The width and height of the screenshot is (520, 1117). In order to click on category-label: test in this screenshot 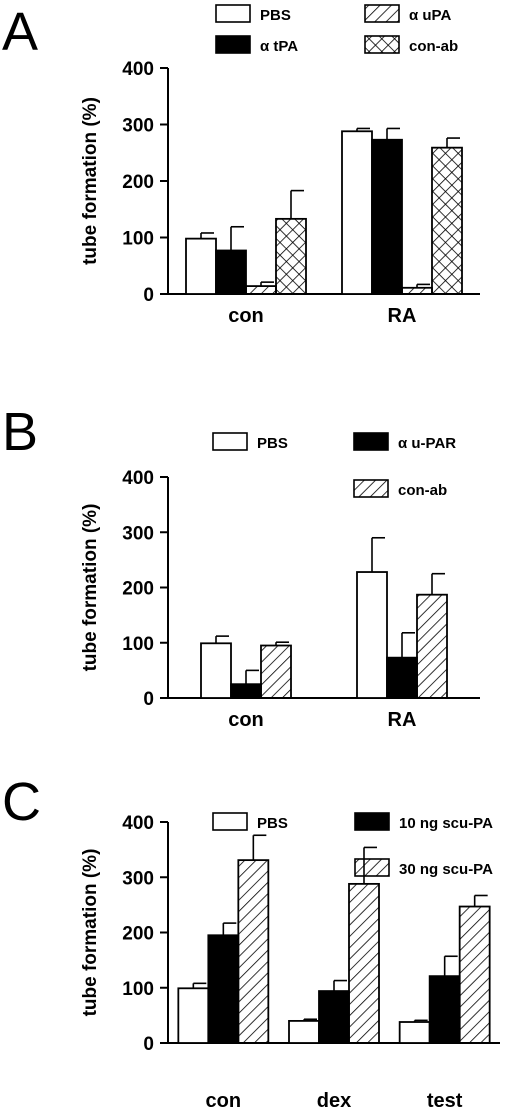, I will do `click(445, 1101)`.